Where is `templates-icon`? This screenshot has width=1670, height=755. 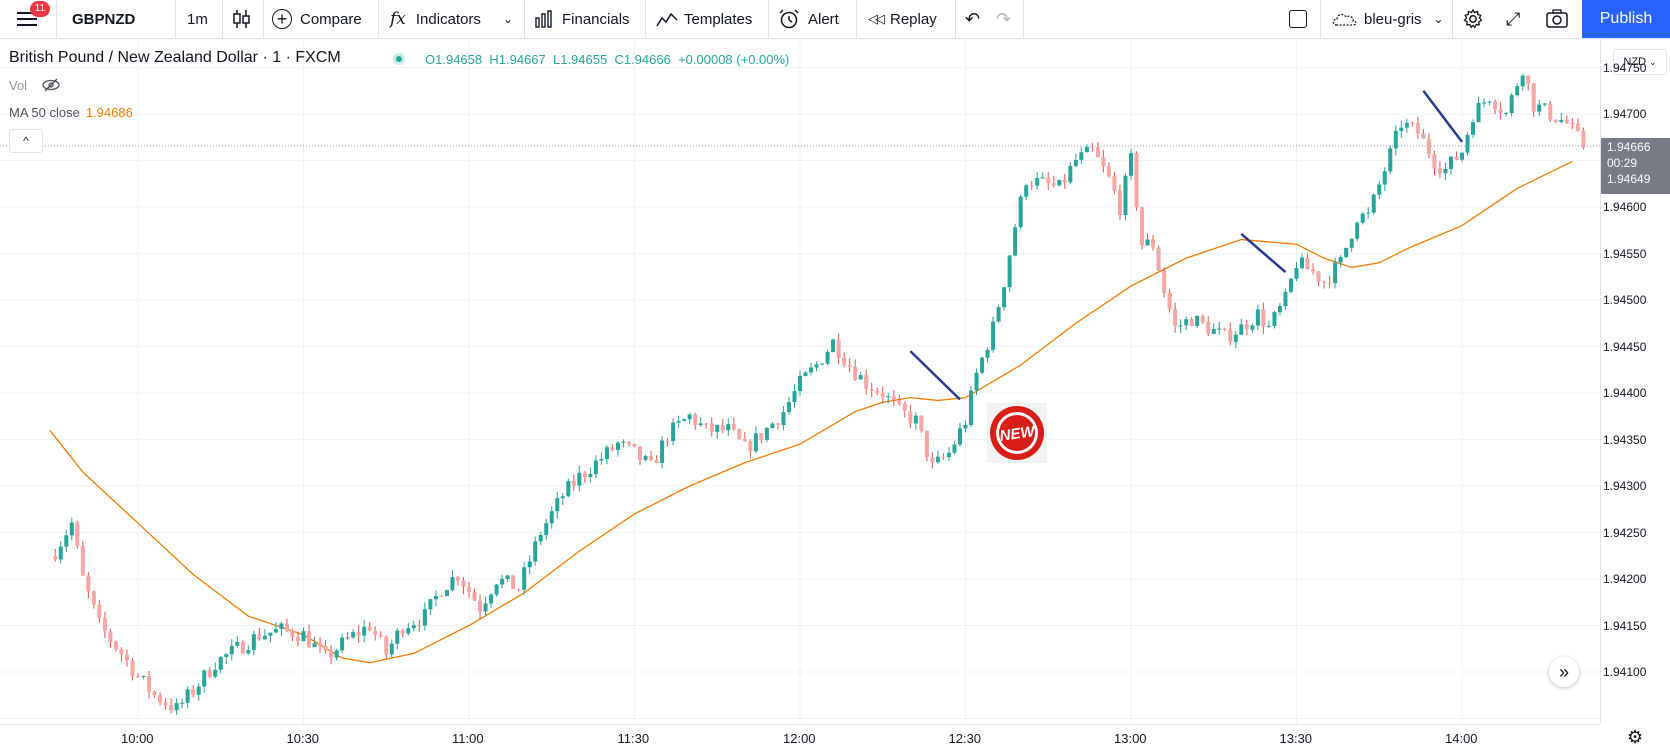
templates-icon is located at coordinates (667, 19).